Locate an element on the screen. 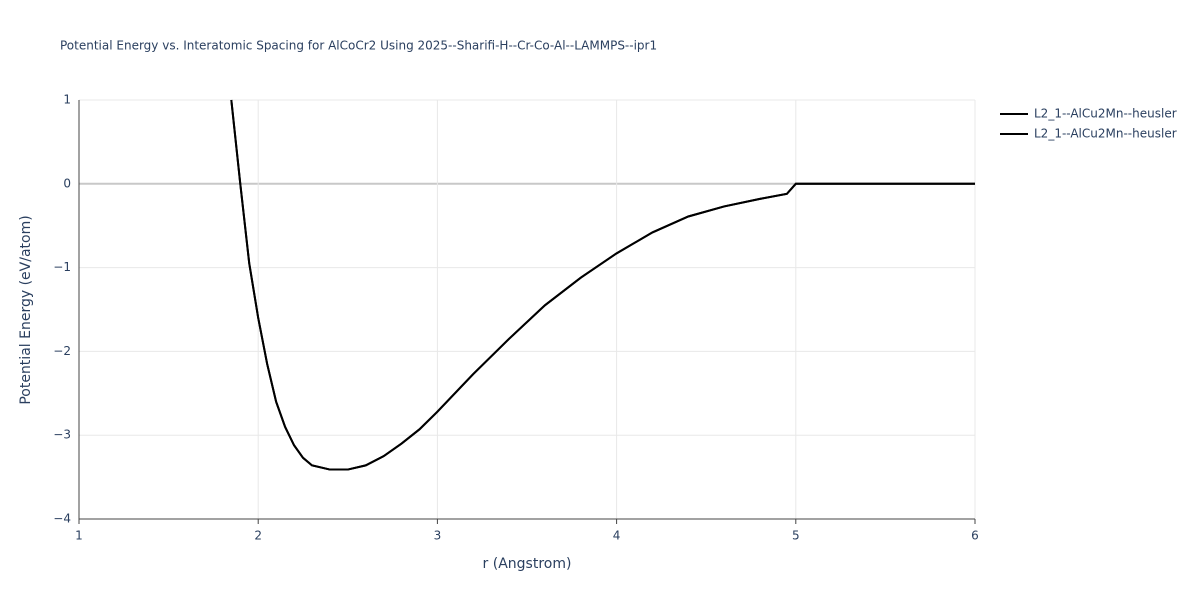 Image resolution: width=1200 pixels, height=604 pixels. x-tick-label: 3 is located at coordinates (438, 536).